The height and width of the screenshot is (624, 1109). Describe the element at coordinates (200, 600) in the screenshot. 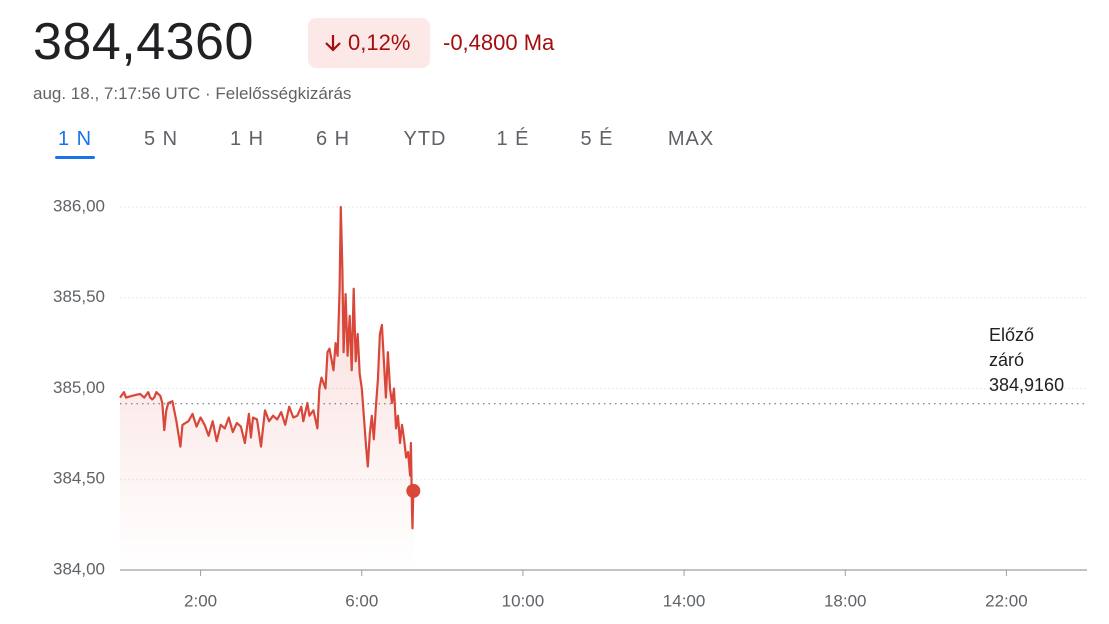

I see `x-tick-label: 2:00` at that location.